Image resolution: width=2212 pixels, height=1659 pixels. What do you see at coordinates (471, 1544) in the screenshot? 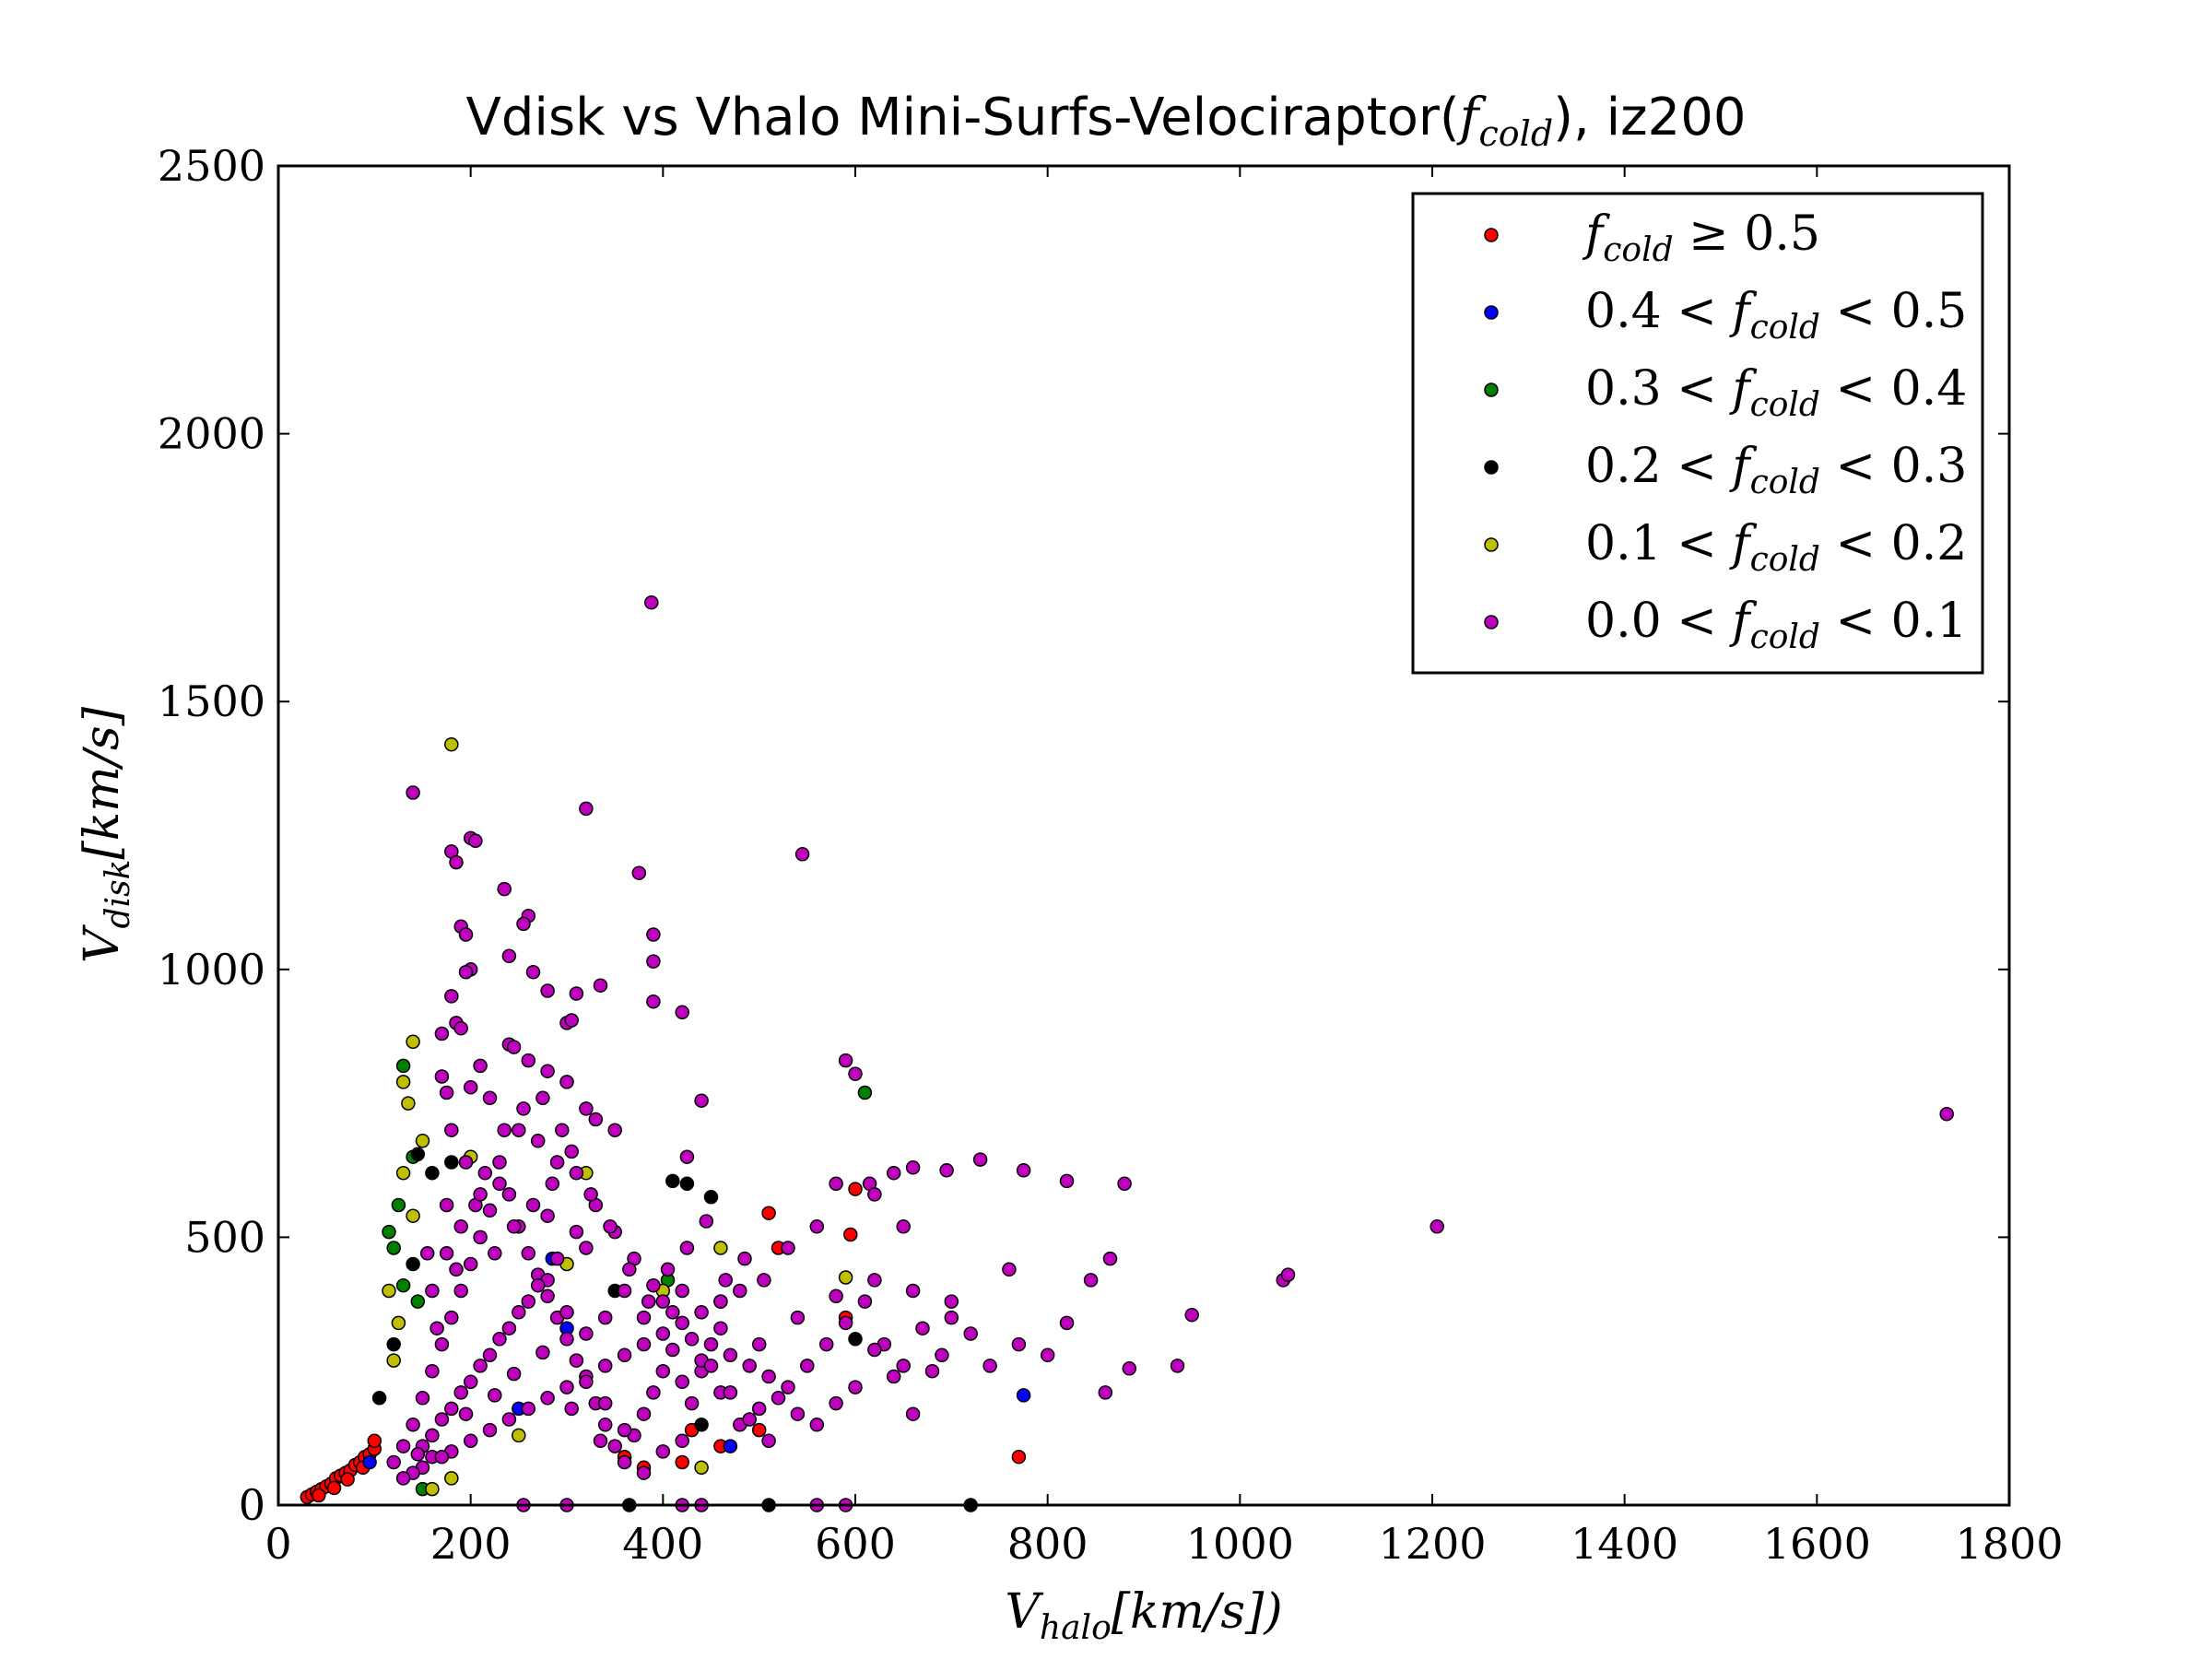
I see `x-tick-label: 200` at bounding box center [471, 1544].